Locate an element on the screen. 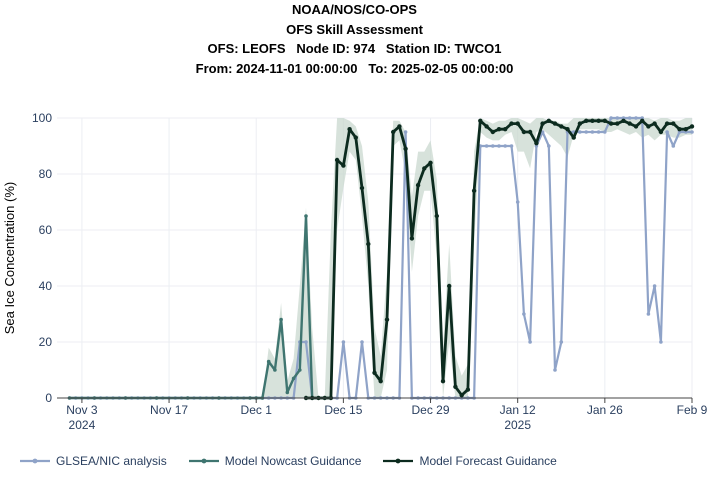  x-tick-label: Dec 1 is located at coordinates (257, 410).